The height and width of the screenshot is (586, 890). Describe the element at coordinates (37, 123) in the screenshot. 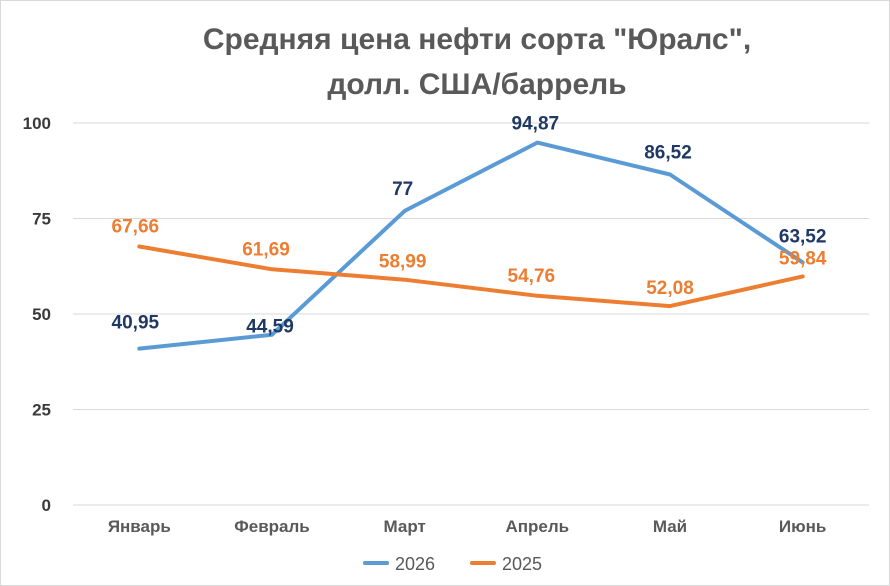

I see `y-tick-label: 100` at that location.